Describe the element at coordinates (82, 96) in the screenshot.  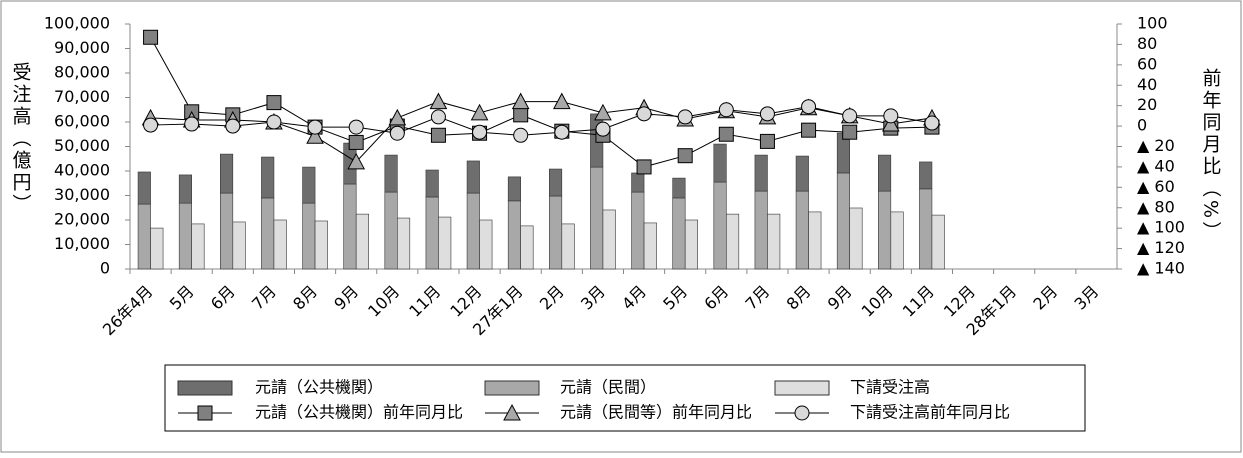
I see `y-tick-label: 70,000` at that location.